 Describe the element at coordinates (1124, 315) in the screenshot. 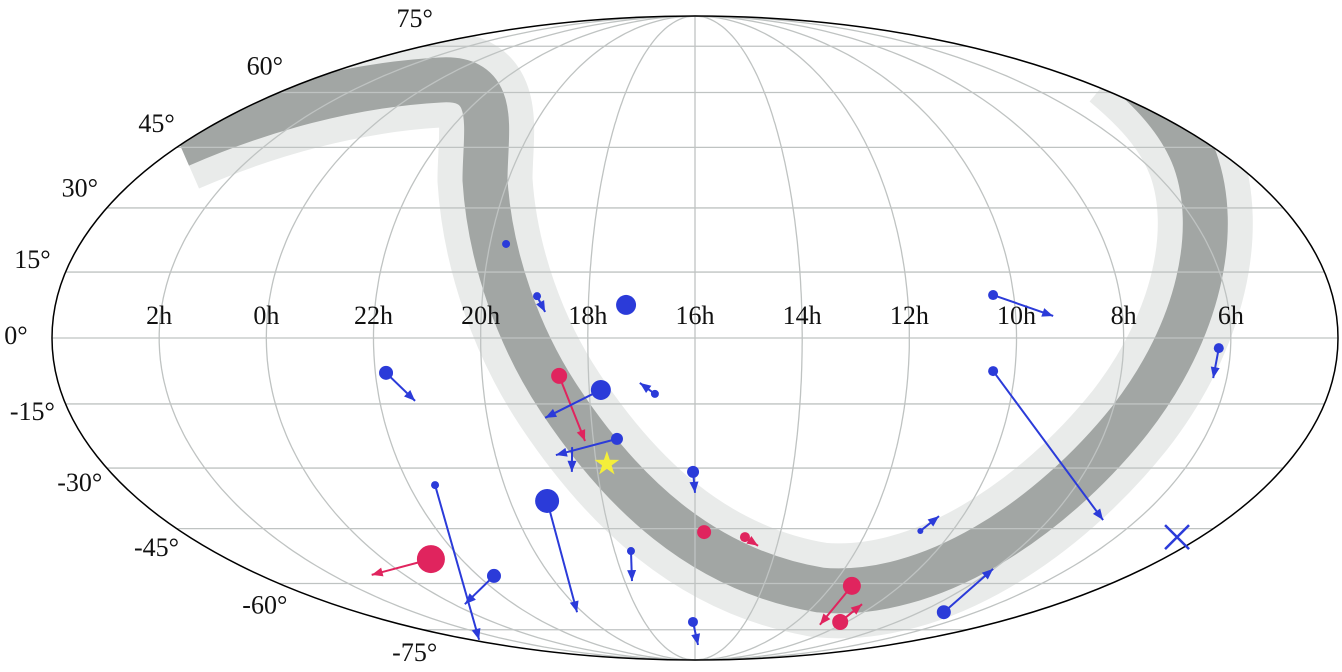

I see `ra-tick-label: 8h` at that location.